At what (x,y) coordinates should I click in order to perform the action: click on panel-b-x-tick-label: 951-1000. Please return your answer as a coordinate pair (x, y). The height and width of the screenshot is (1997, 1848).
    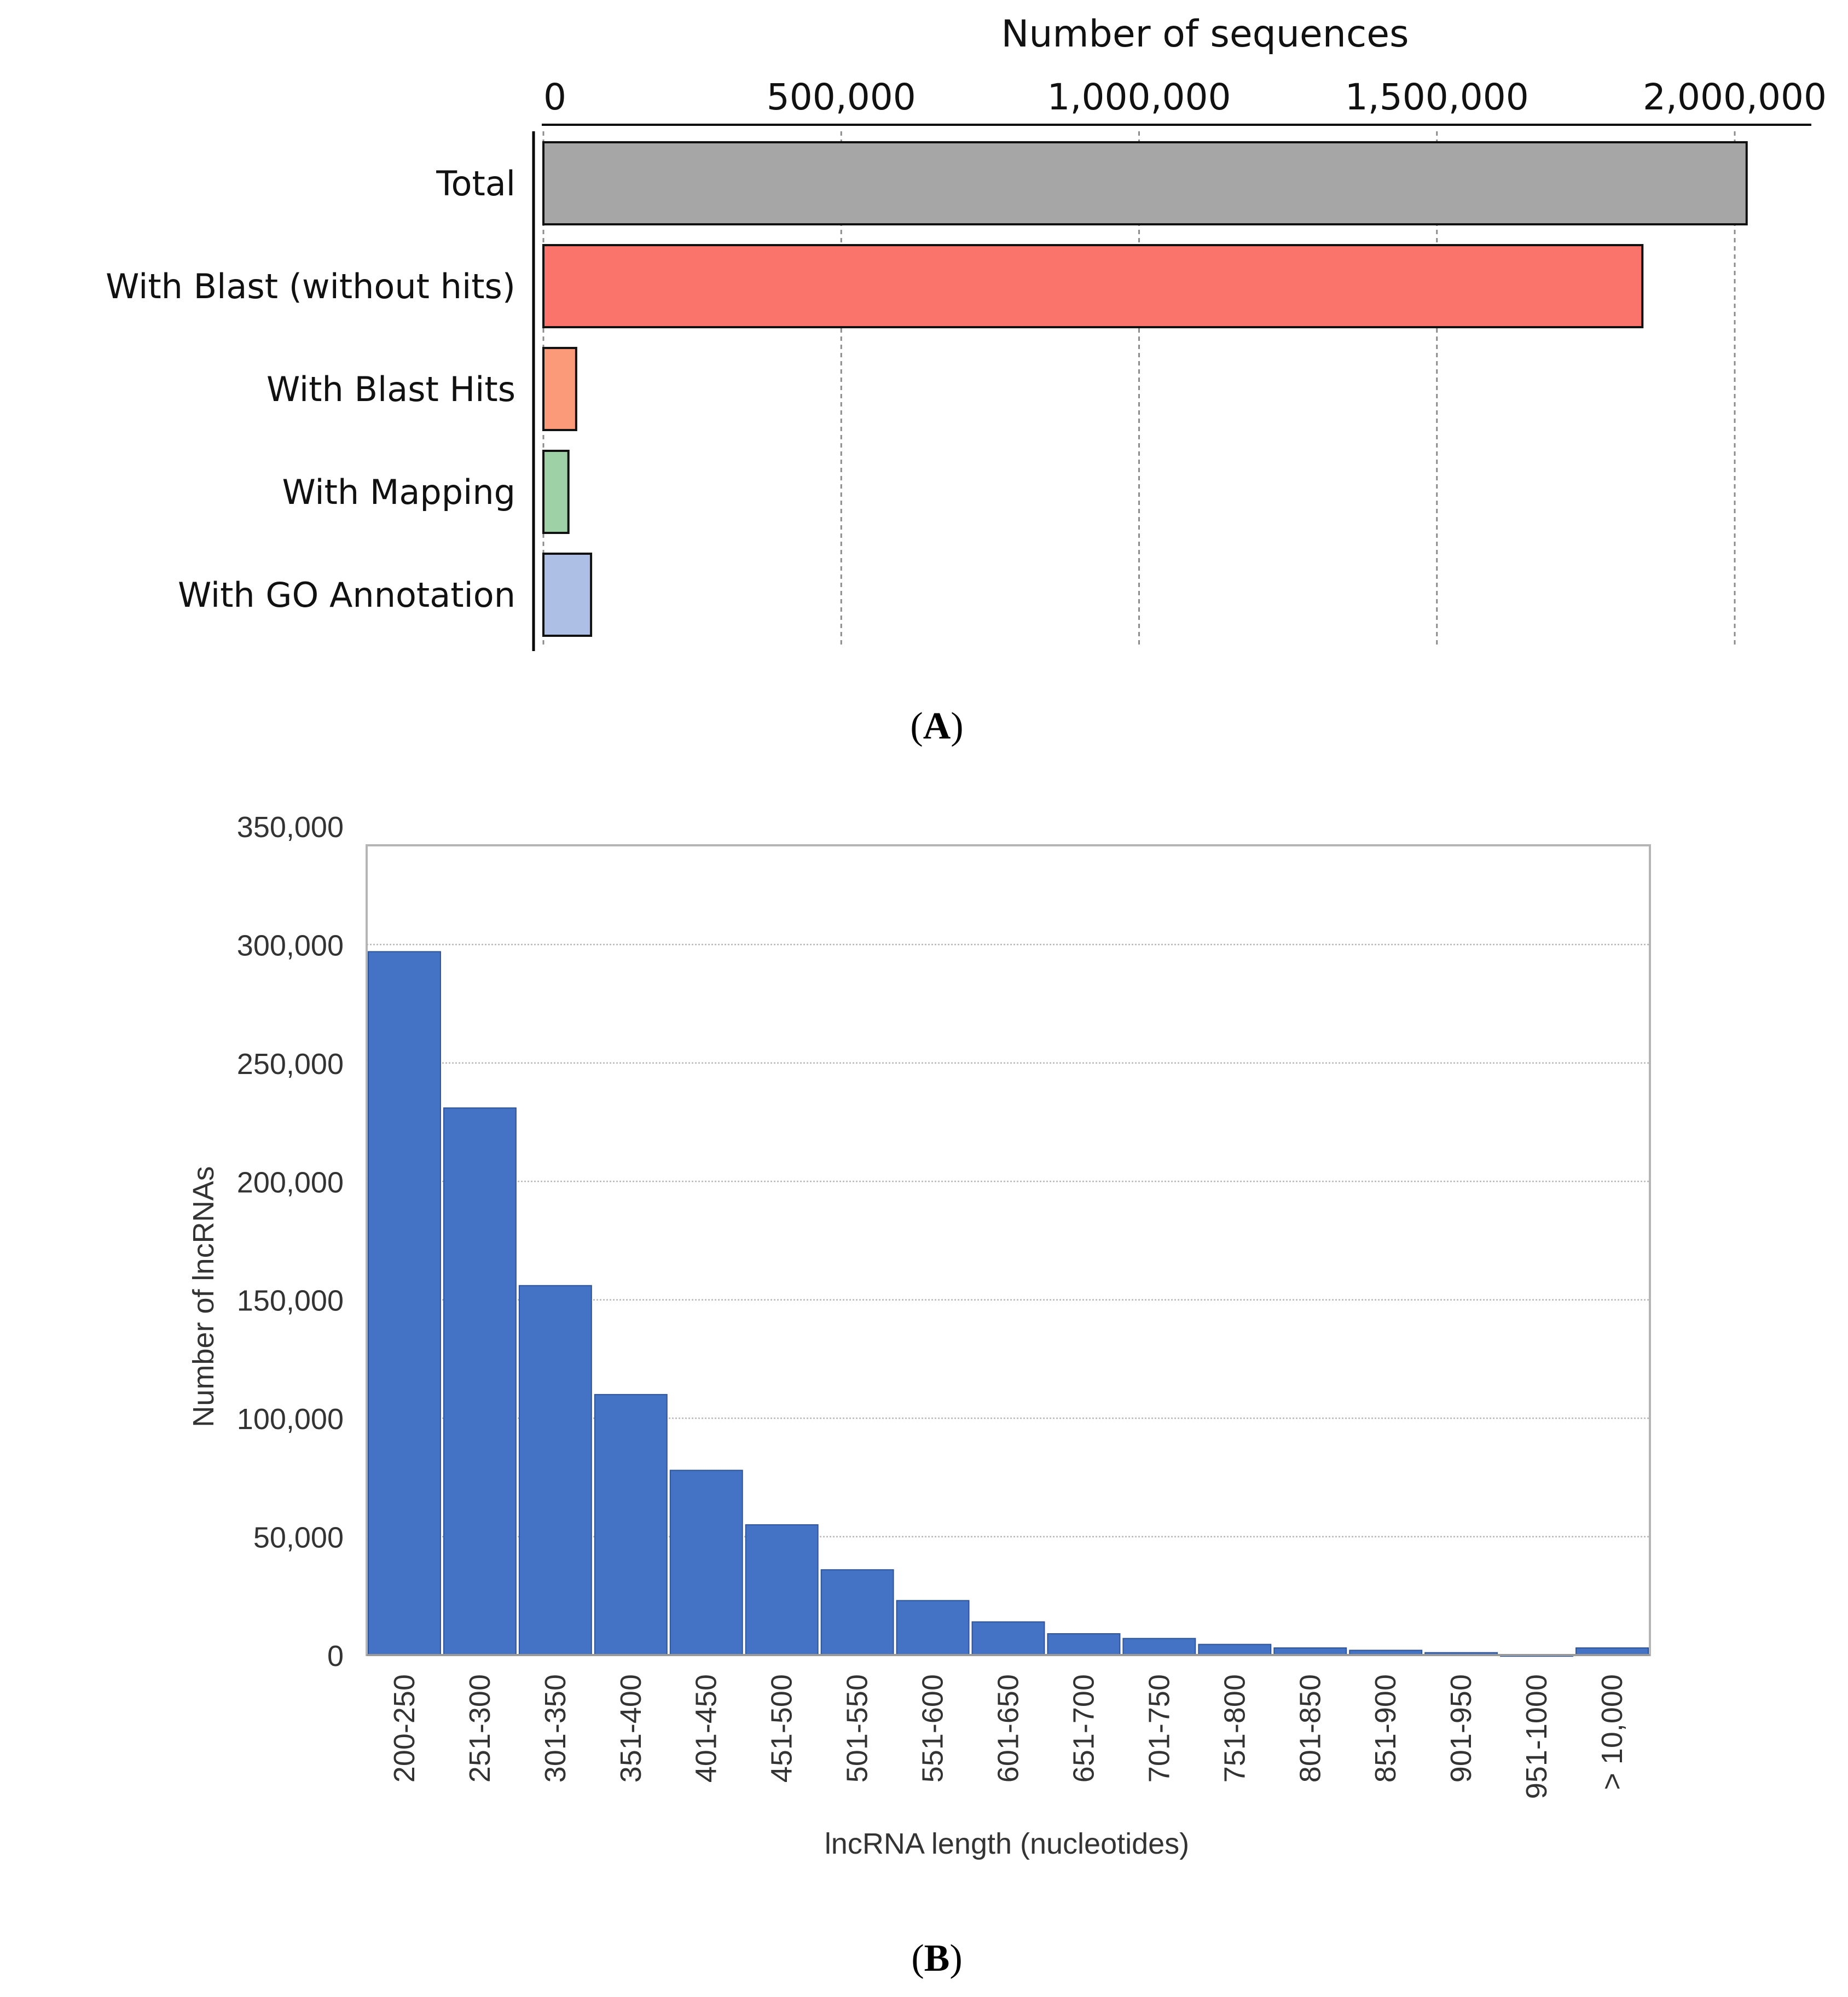
    Looking at the image, I should click on (1536, 1736).